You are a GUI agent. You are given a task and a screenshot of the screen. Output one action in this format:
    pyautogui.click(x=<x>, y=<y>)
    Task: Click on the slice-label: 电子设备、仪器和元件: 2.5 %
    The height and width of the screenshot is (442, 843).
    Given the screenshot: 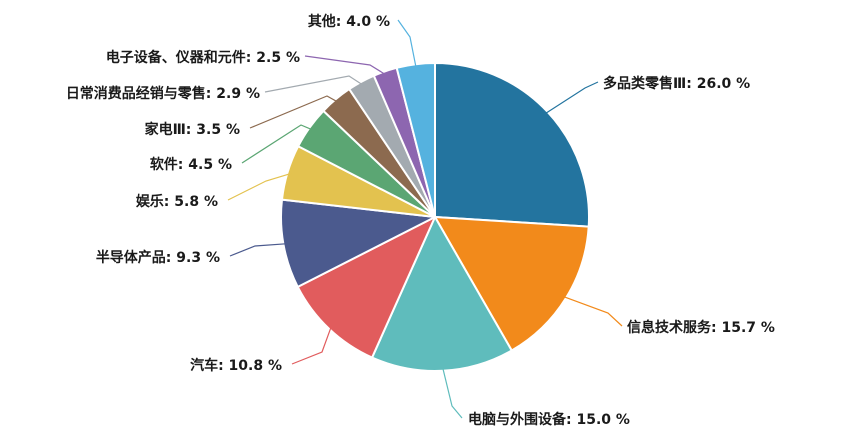 What is the action you would take?
    pyautogui.click(x=203, y=57)
    